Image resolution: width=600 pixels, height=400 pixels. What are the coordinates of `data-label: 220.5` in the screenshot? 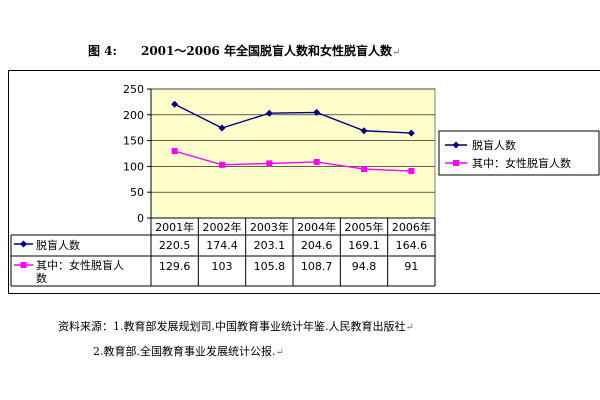 It's located at (175, 245).